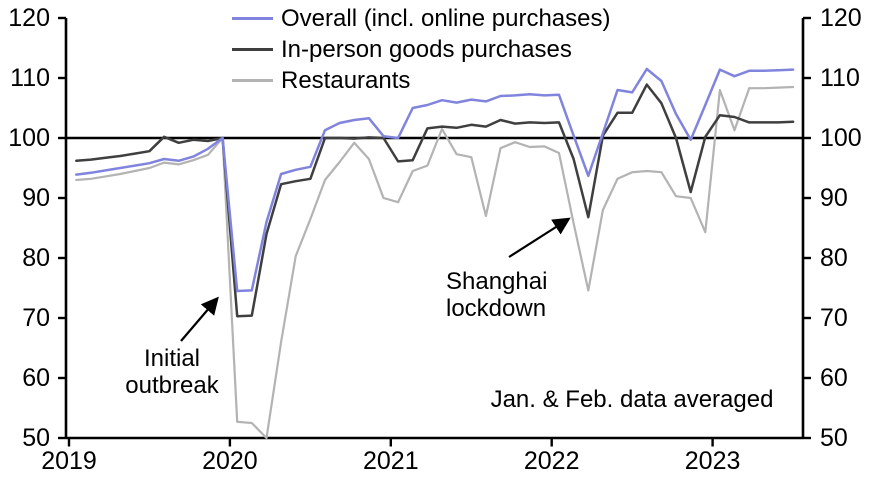 The height and width of the screenshot is (482, 873). I want to click on legend-item: In-person goods purchases, so click(421, 49).